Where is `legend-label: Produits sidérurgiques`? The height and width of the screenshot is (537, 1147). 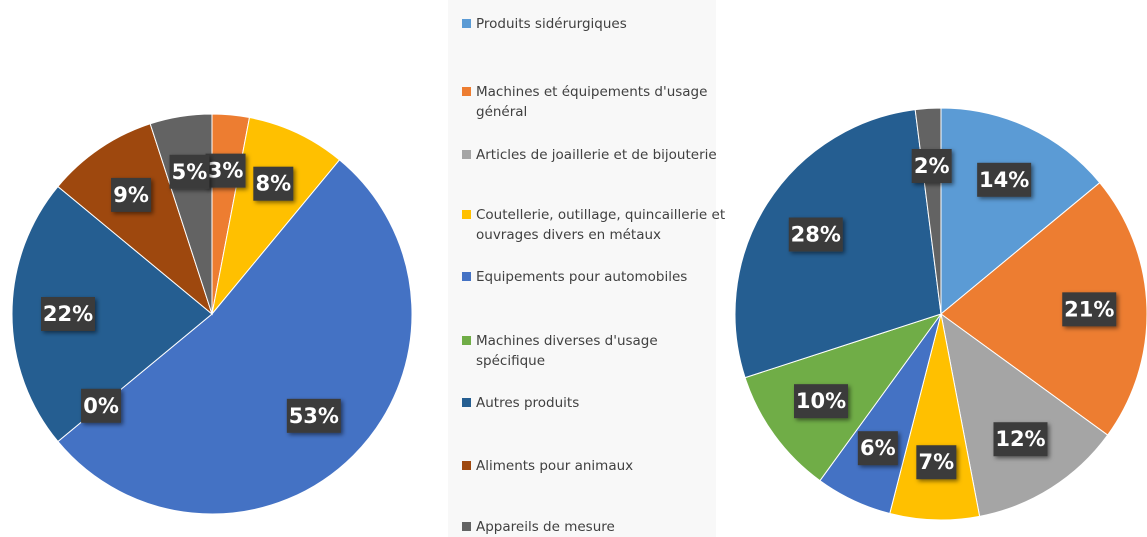
legend-label: Produits sidérurgiques is located at coordinates (551, 24).